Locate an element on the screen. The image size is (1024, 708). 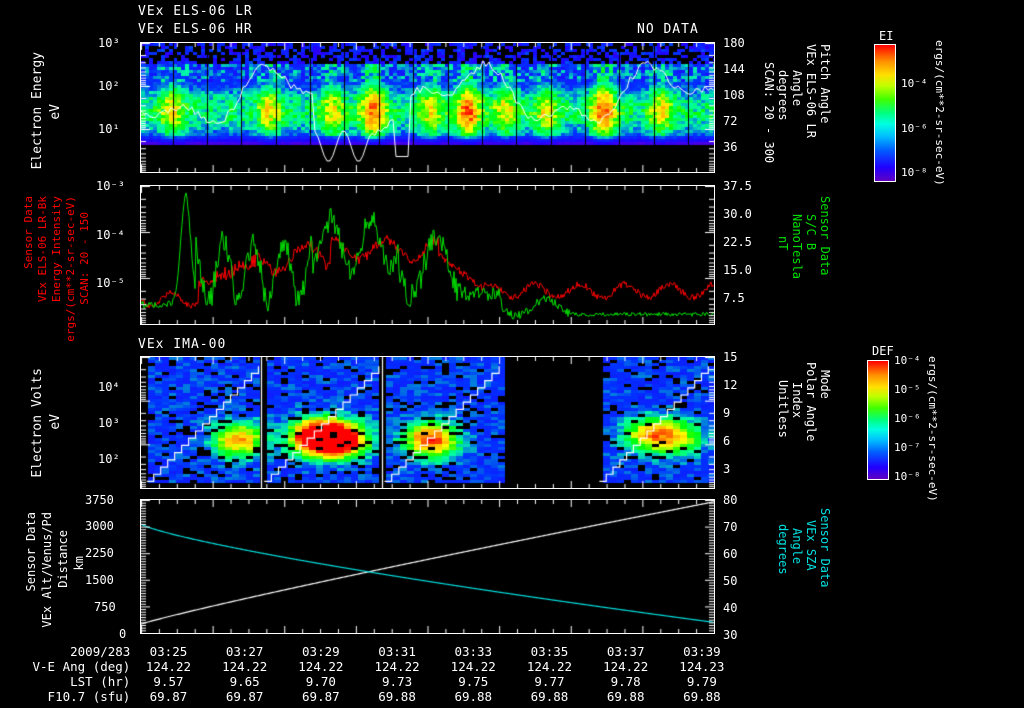
panel1-y2label-1: Pitch Angle is located at coordinates (825, 84).